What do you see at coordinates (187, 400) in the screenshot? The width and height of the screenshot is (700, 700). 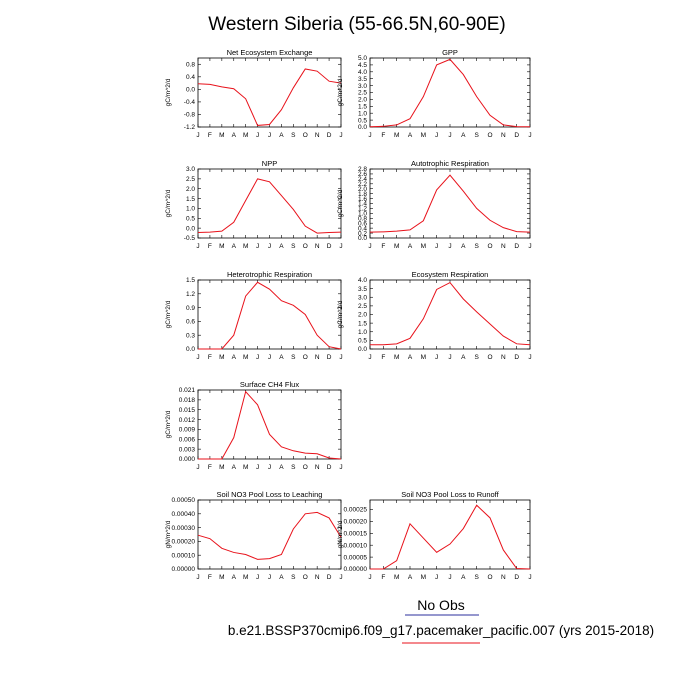 I see `y-tick-label: 0.018` at bounding box center [187, 400].